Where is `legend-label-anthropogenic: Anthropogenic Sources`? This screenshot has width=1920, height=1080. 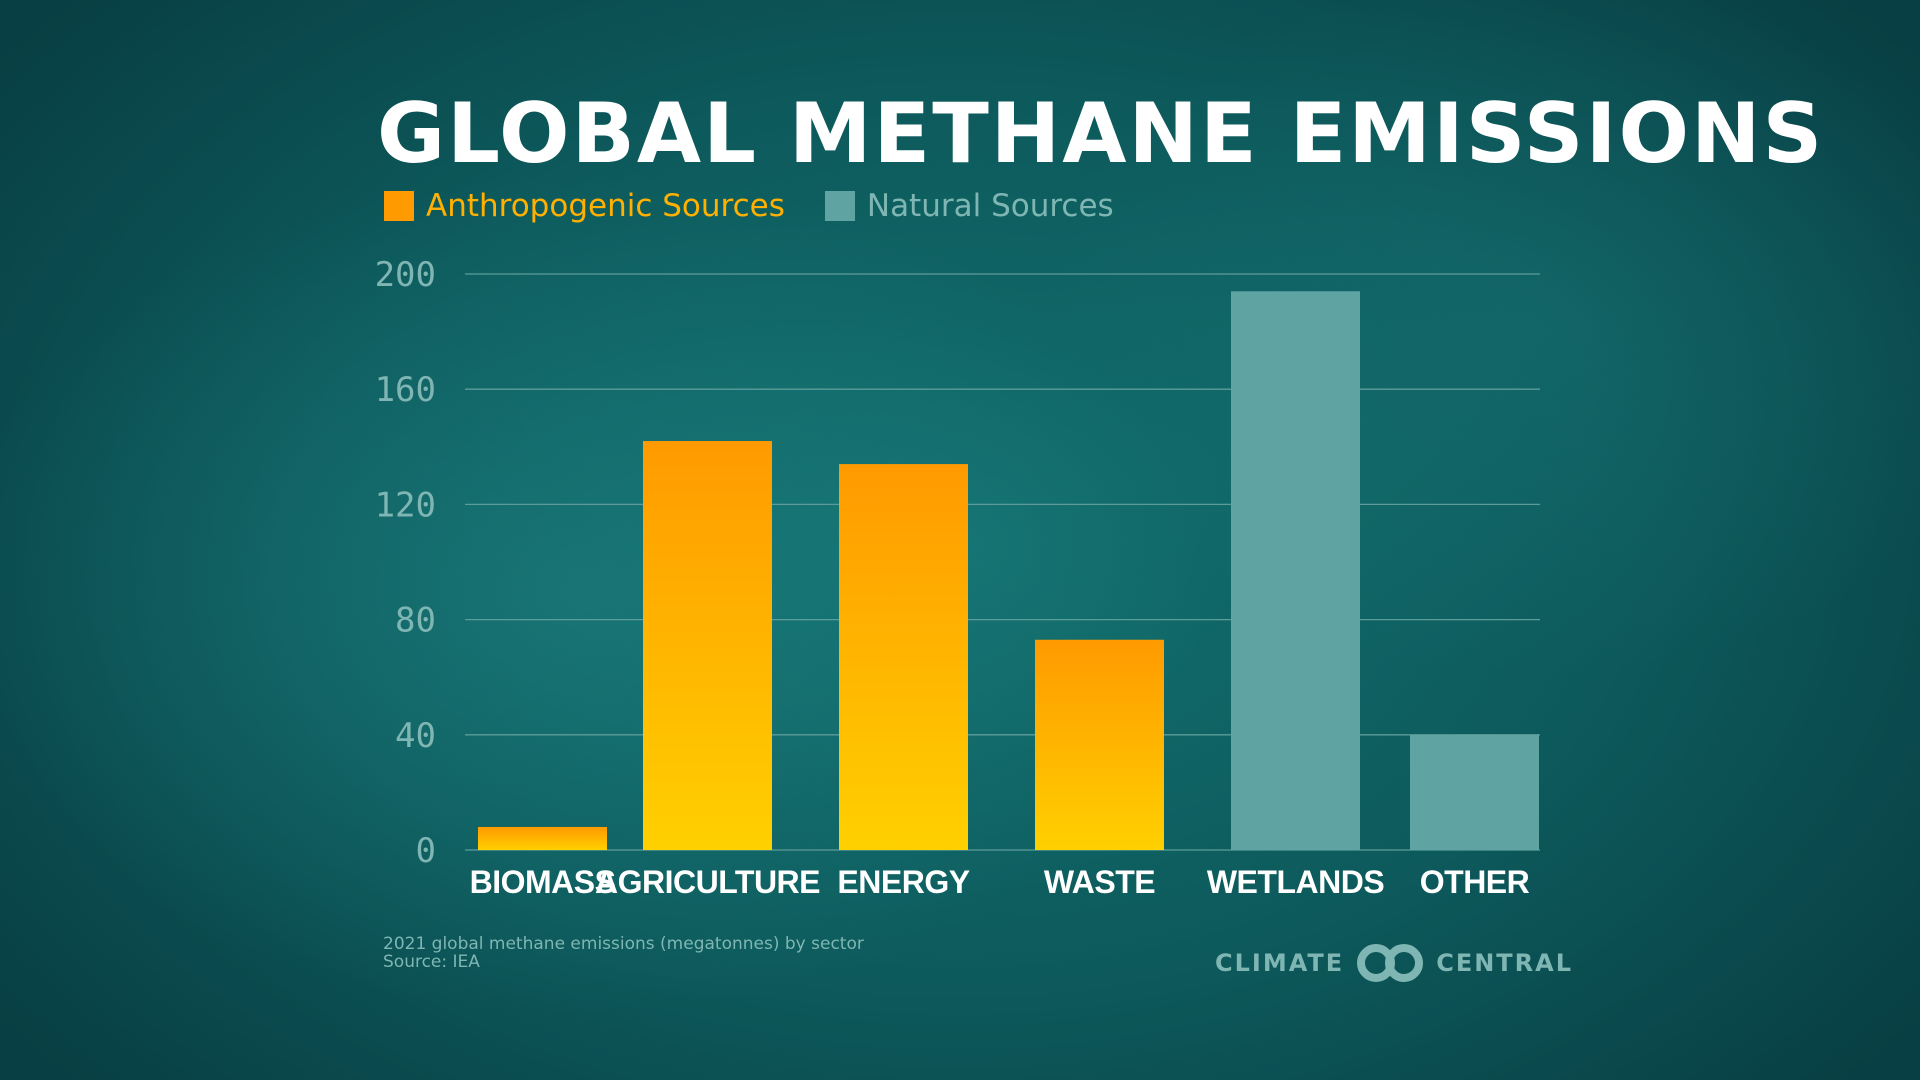
legend-label-anthropogenic: Anthropogenic Sources is located at coordinates (605, 206).